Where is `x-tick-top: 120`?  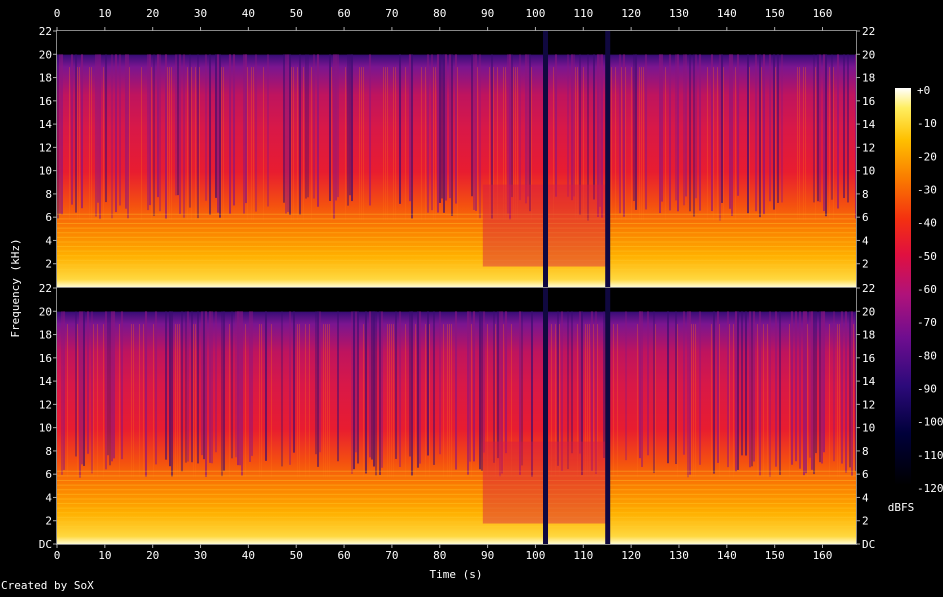 x-tick-top: 120 is located at coordinates (631, 13).